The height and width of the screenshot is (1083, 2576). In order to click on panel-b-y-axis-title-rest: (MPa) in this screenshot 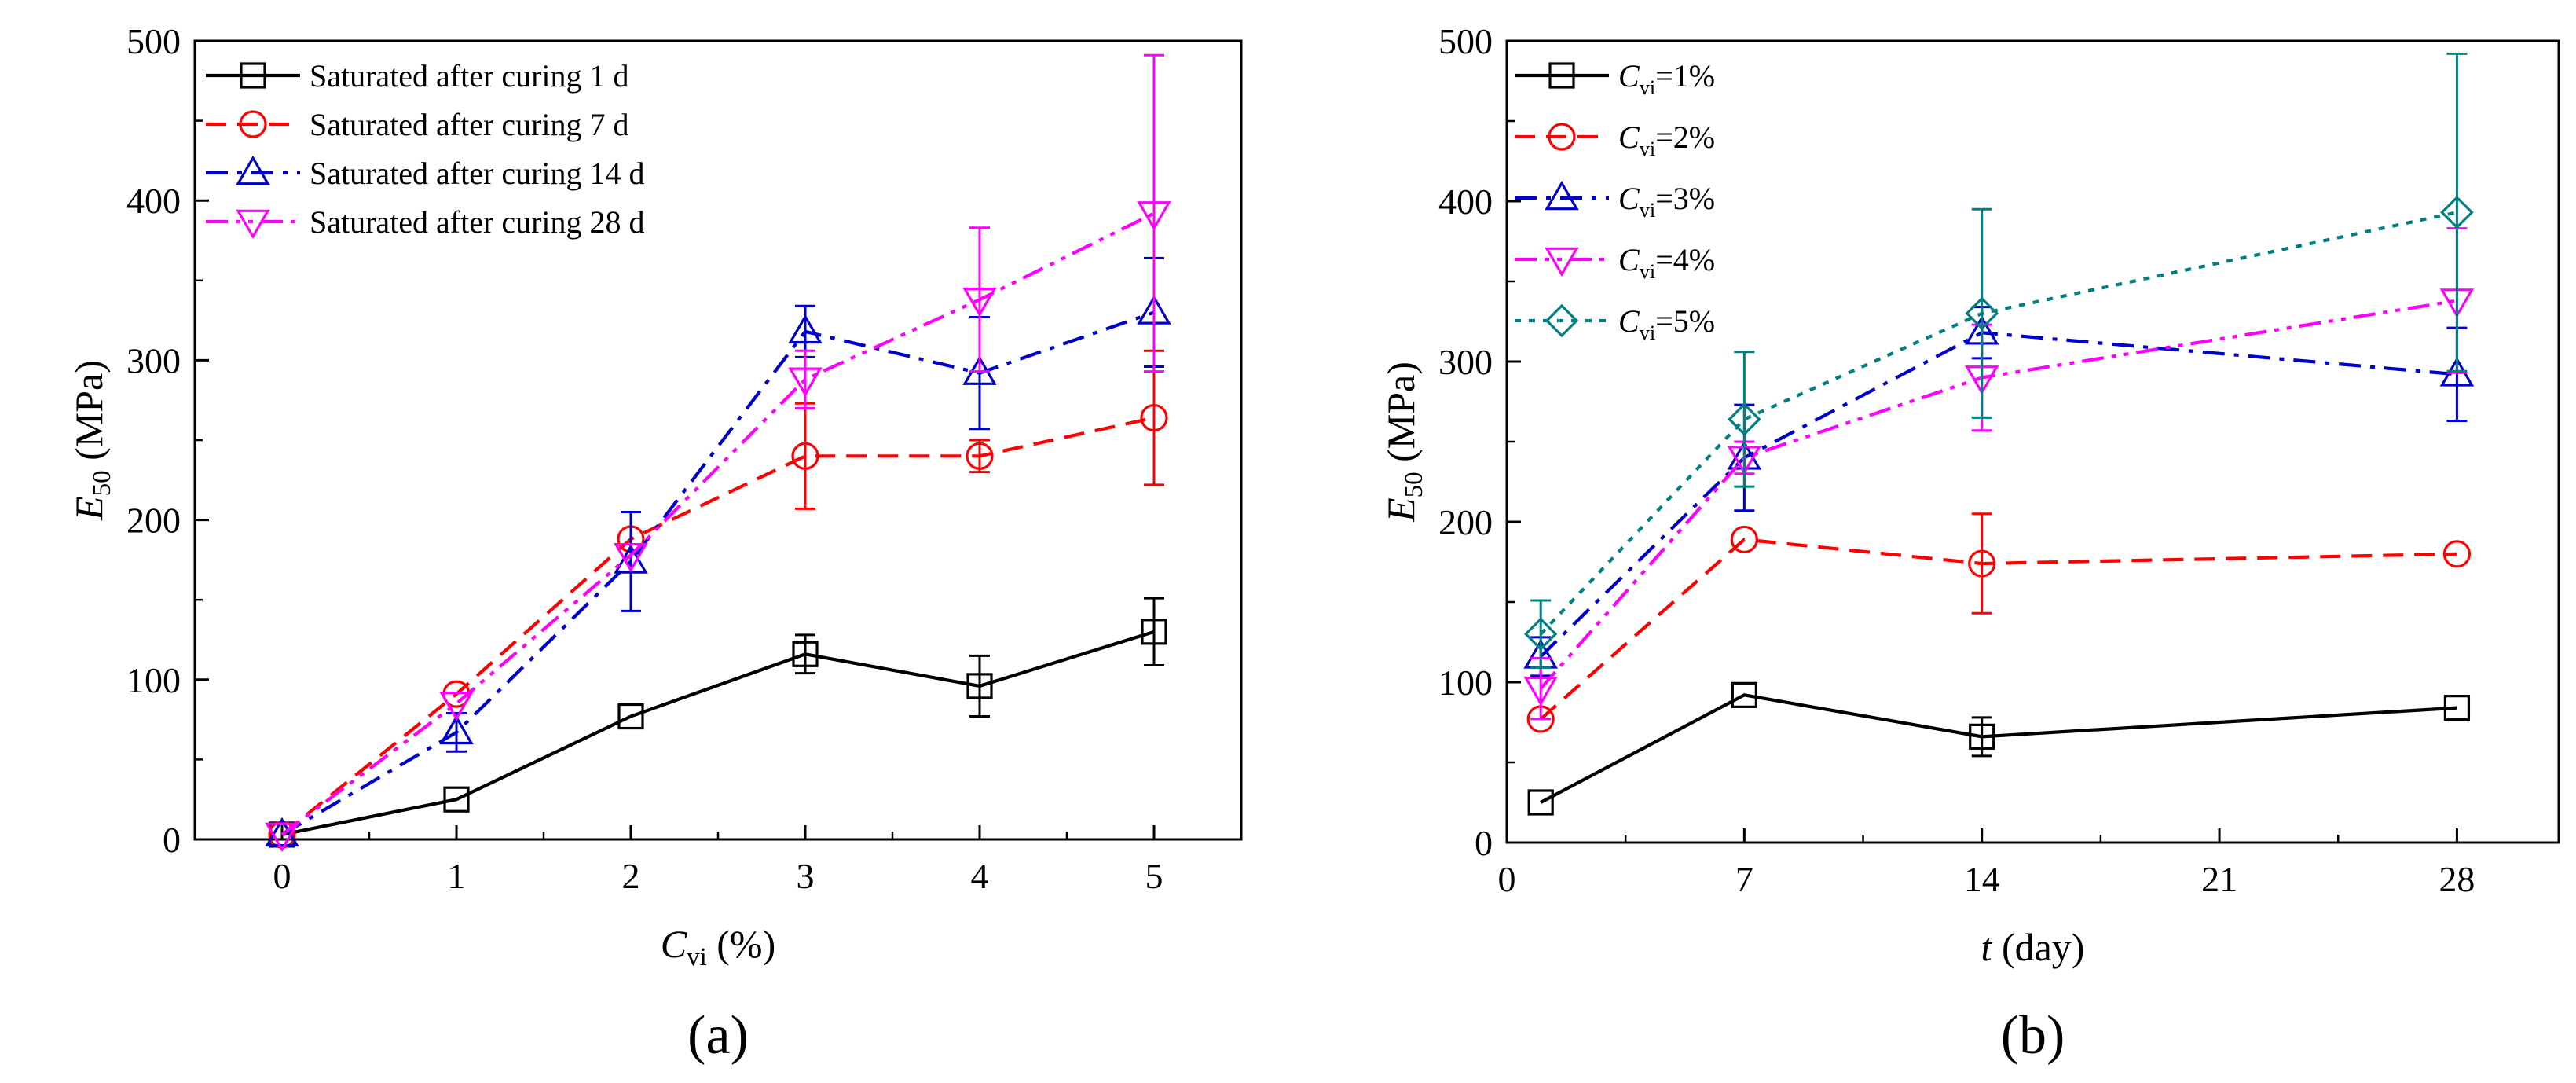, I will do `click(1401, 417)`.